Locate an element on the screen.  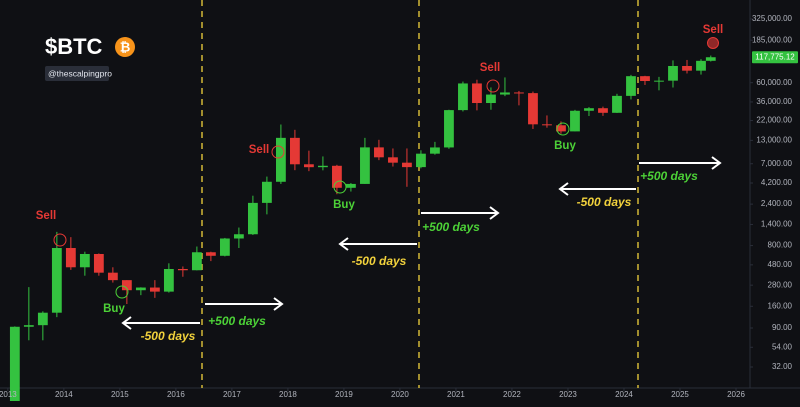
y-tick-label: 13,000.00 is located at coordinates (774, 139).